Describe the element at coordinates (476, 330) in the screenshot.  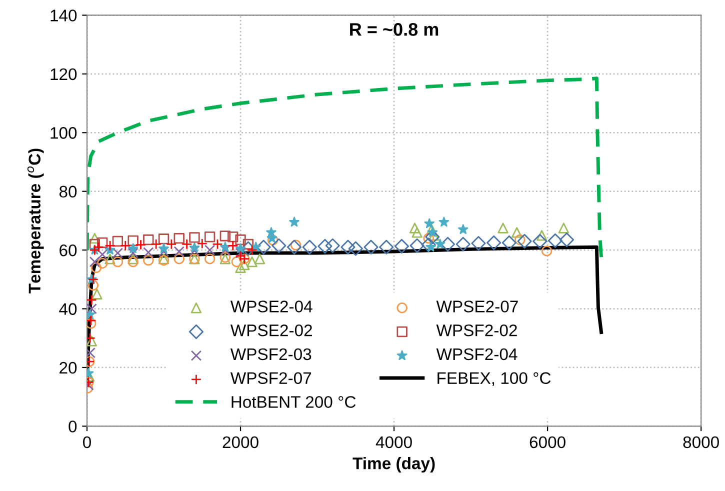
I see `legend-label: WPSF2-02` at that location.